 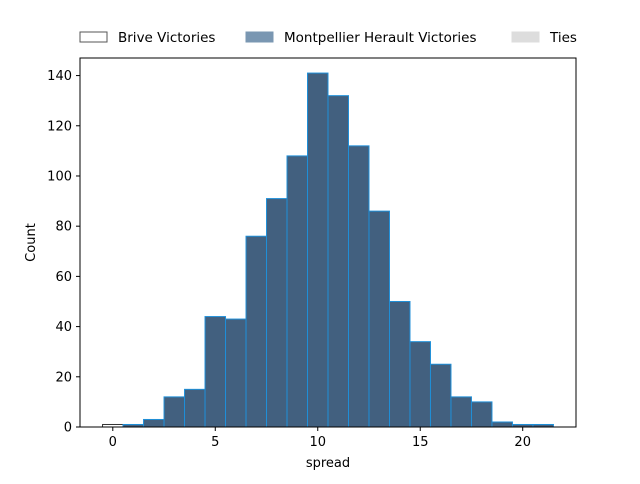 I want to click on y-tick-label: 100, so click(x=59, y=176).